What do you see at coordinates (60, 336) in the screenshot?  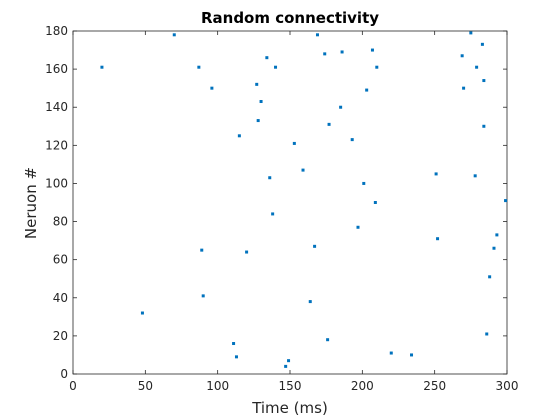 I see `y-tick-label: 20` at bounding box center [60, 336].